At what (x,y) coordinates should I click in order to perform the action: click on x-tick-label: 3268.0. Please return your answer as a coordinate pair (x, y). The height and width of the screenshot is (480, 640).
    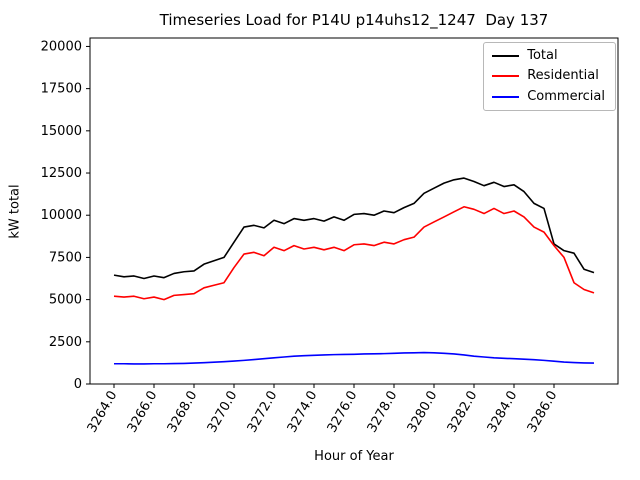
    Looking at the image, I should click on (183, 412).